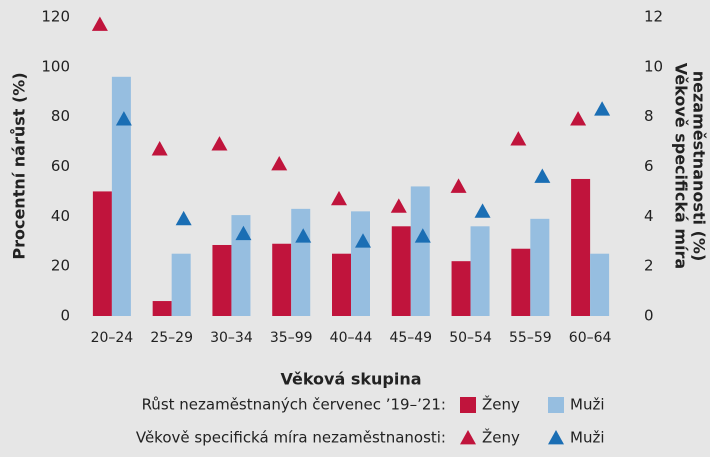 This screenshot has height=457, width=710. What do you see at coordinates (649, 266) in the screenshot?
I see `y2-tick-label: 2` at bounding box center [649, 266].